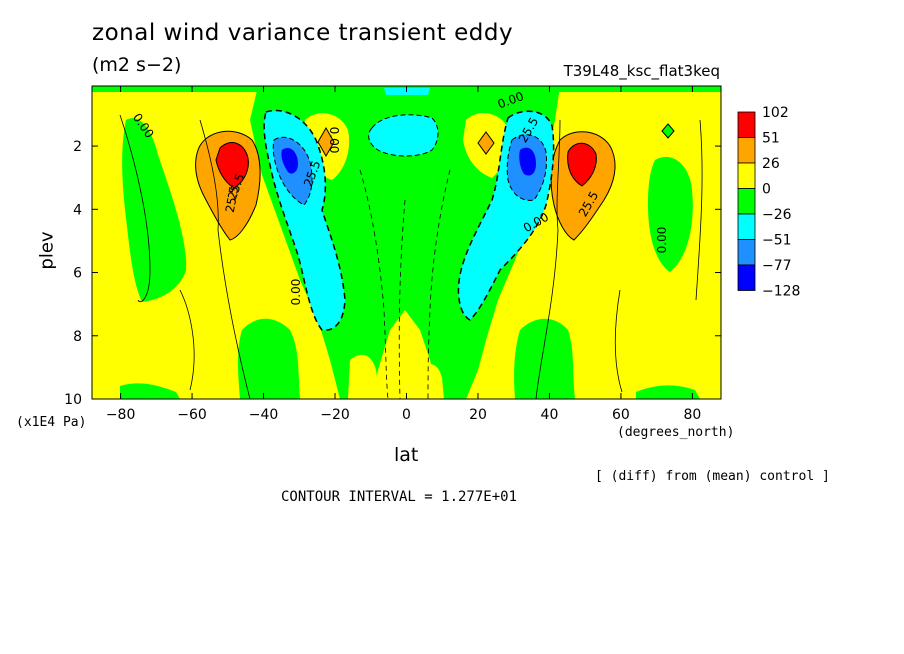 Image resolution: width=904 pixels, height=654 pixels. Describe the element at coordinates (121, 415) in the screenshot. I see `x-tick-label: −80` at that location.